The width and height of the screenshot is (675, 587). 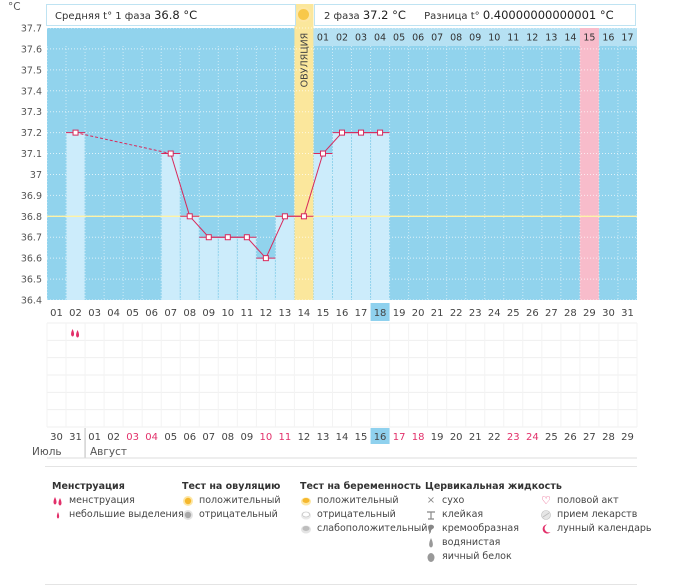 I want to click on month-july: Июль, so click(x=47, y=452).